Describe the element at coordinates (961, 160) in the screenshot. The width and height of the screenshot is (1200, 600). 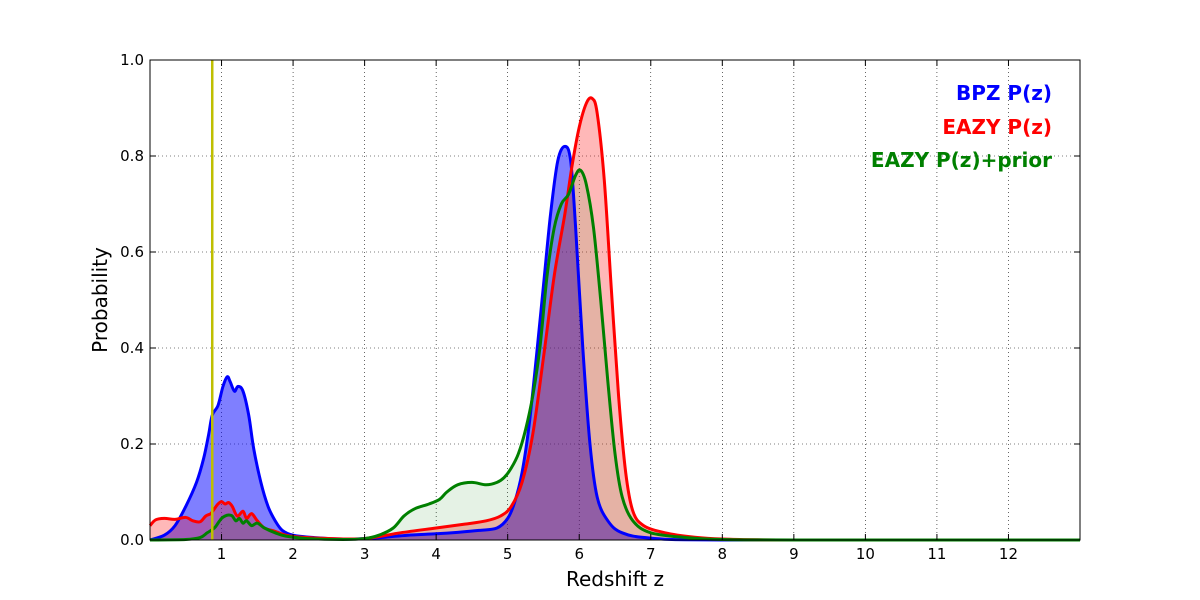
I see `legend-item-eazy-prior: EAZY P(z)+prior` at that location.